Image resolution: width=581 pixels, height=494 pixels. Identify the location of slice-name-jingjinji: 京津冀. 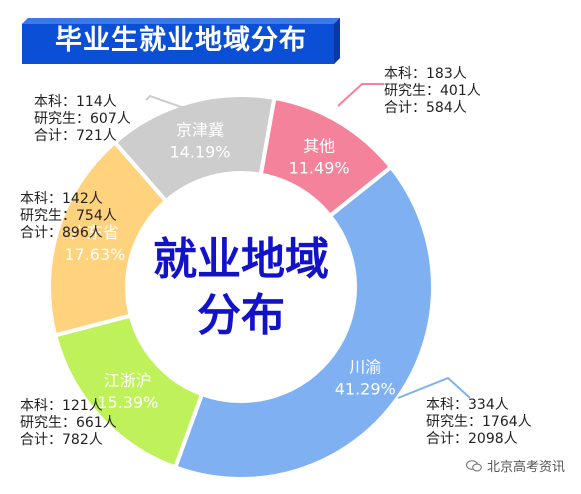
(200, 130).